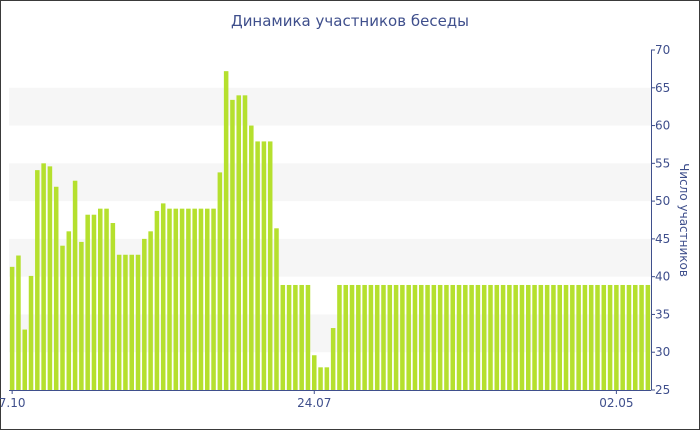  Describe the element at coordinates (662, 390) in the screenshot. I see `y-tick-label: 25` at that location.